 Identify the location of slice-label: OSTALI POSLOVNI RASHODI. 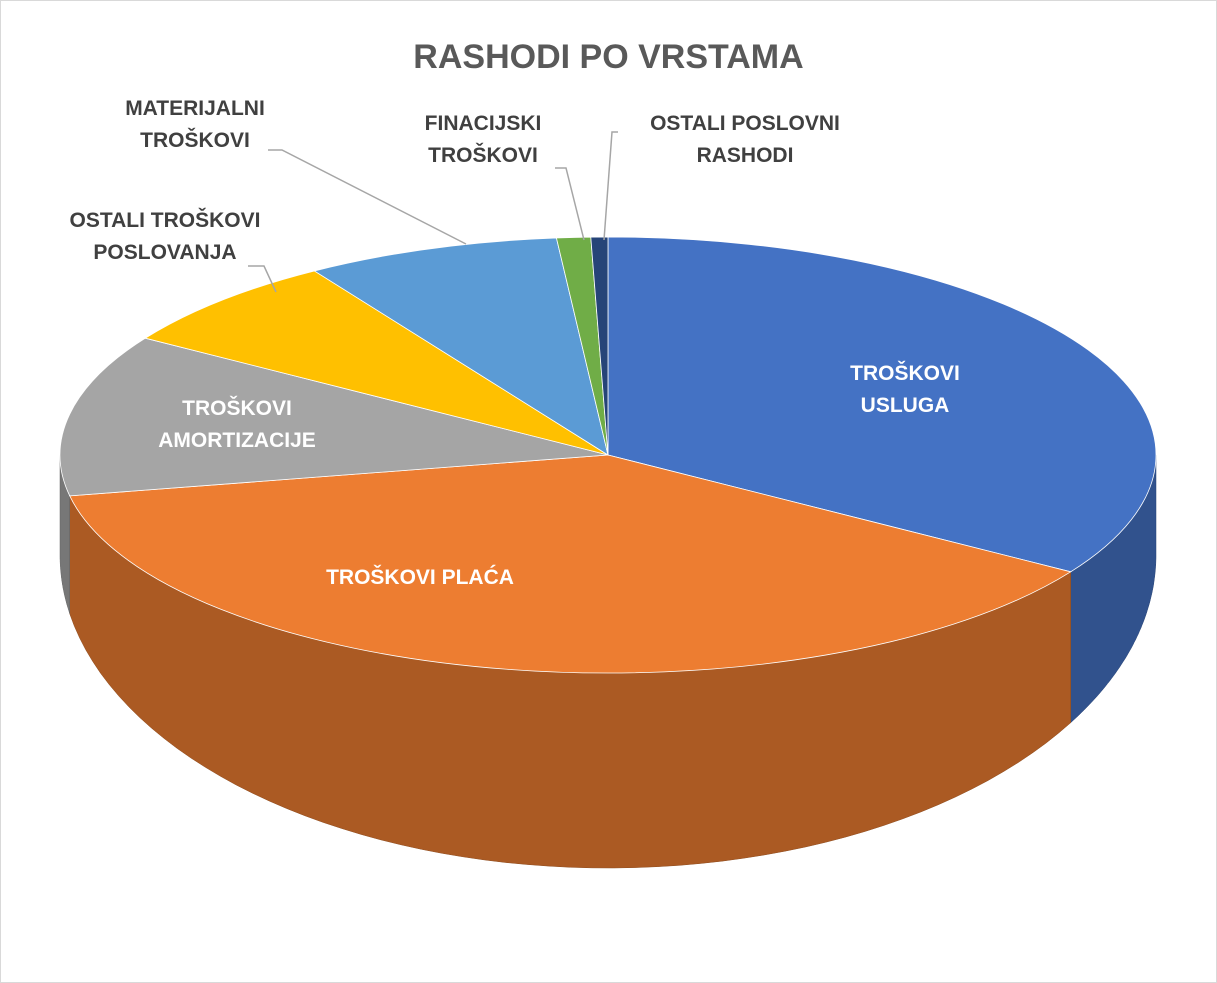
(745, 139).